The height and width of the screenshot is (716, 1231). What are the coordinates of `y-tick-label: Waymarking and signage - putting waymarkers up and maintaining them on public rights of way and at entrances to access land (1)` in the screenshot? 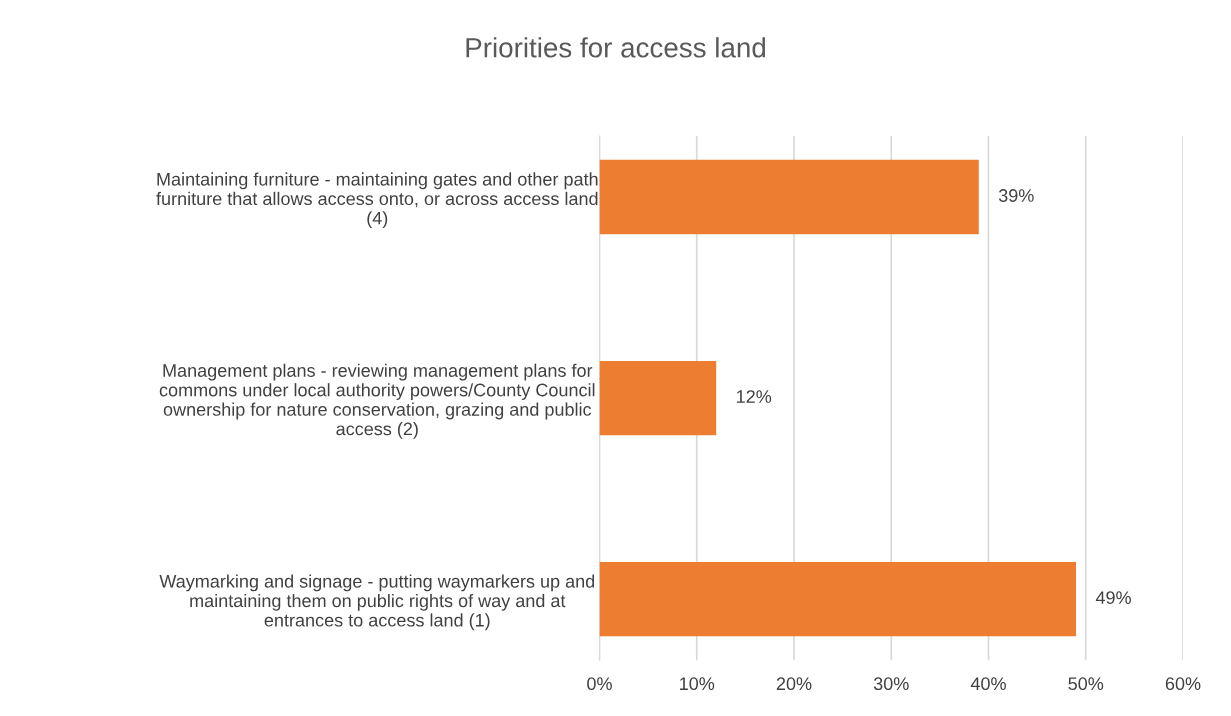 It's located at (377, 602).